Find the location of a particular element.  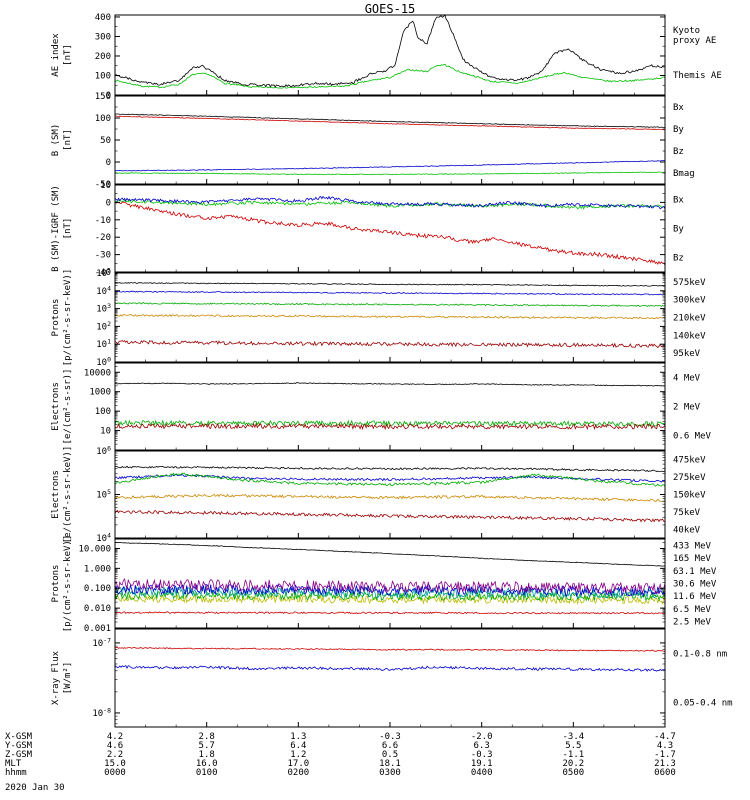

legend-electrons-int-1: 2 MeV is located at coordinates (687, 408).